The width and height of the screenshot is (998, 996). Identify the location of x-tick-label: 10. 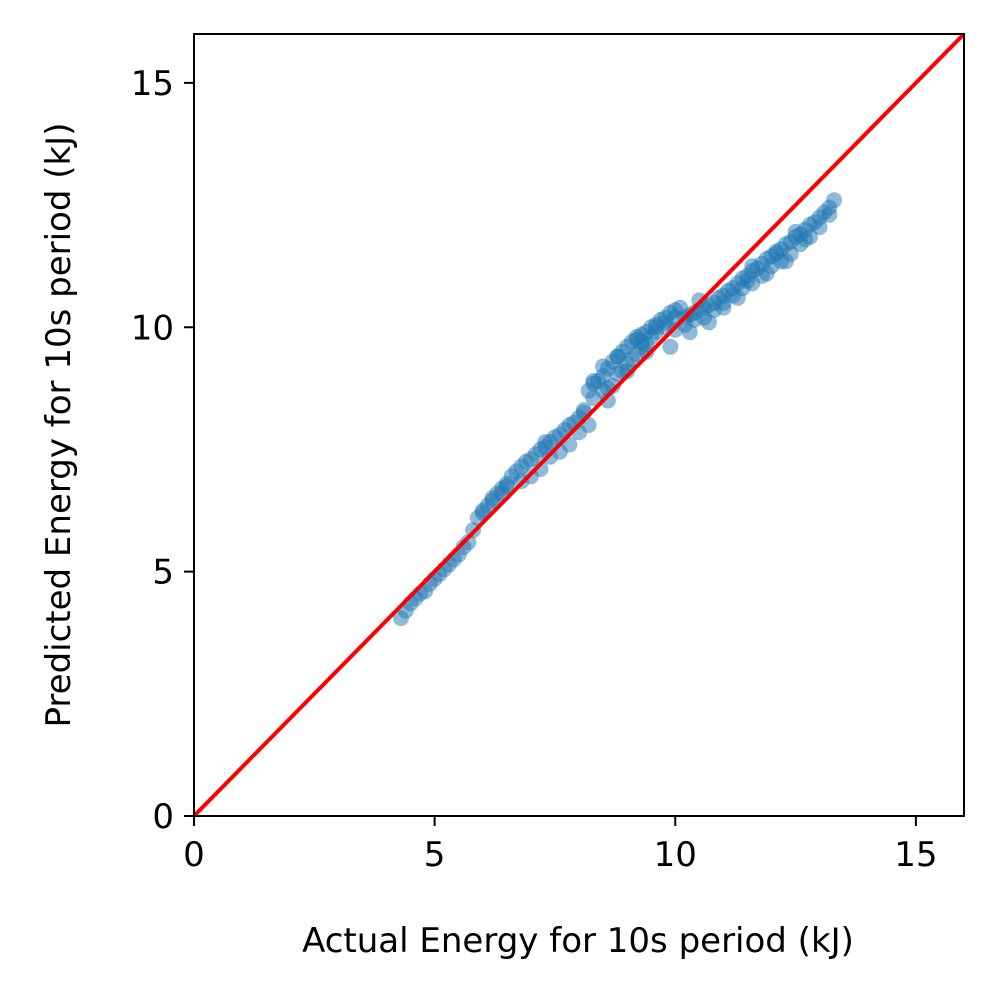
(675, 855).